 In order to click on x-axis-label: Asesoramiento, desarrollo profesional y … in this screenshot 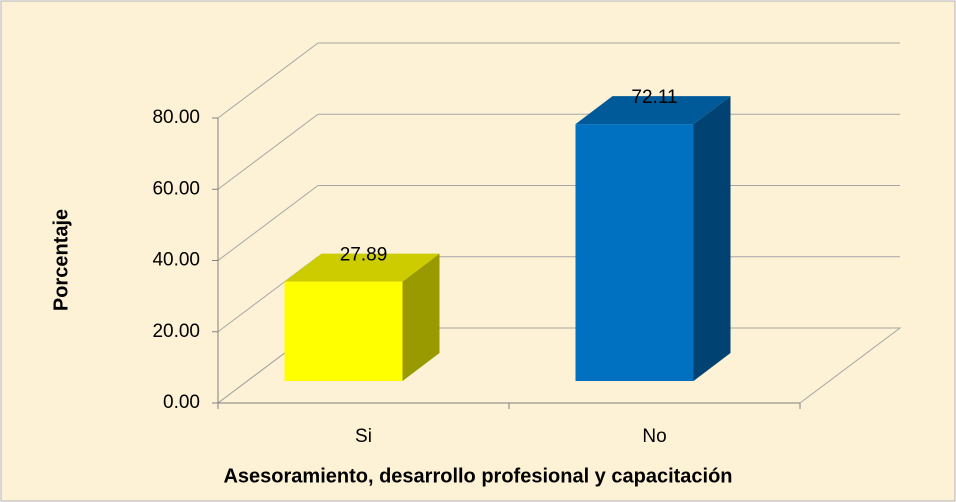, I will do `click(477, 476)`.